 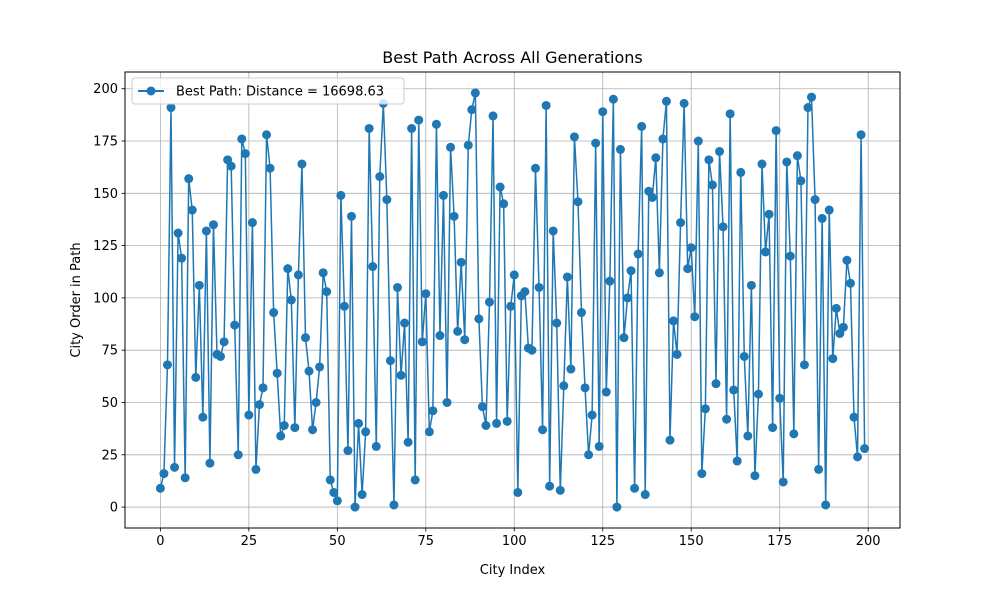 What do you see at coordinates (105, 89) in the screenshot?
I see `y-tick-label: 200` at bounding box center [105, 89].